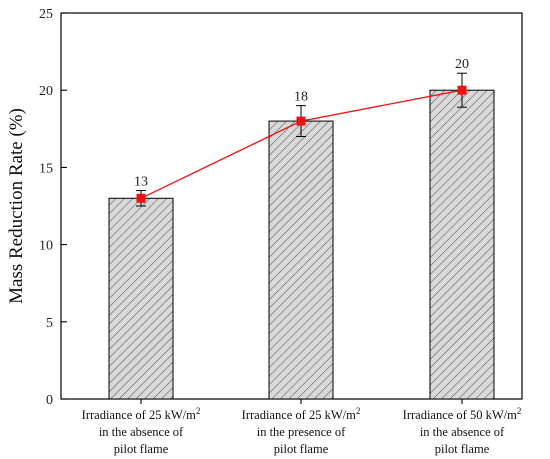  What do you see at coordinates (16, 206) in the screenshot?
I see `y-axis-label: Mass Reduction Rate (%)` at bounding box center [16, 206].